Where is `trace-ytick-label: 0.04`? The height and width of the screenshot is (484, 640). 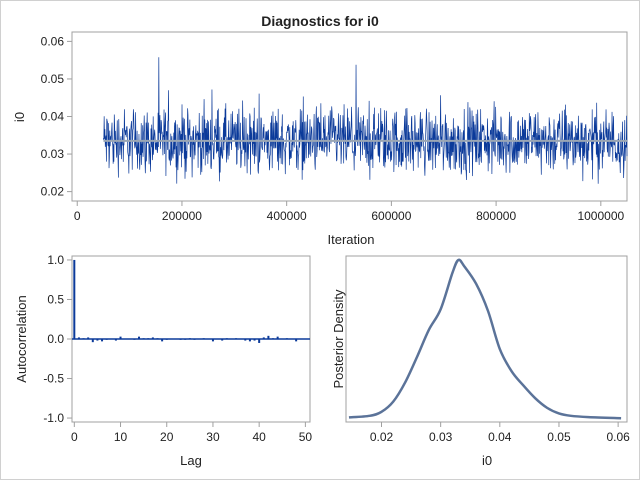 trace-ytick-label: 0.04 is located at coordinates (53, 117).